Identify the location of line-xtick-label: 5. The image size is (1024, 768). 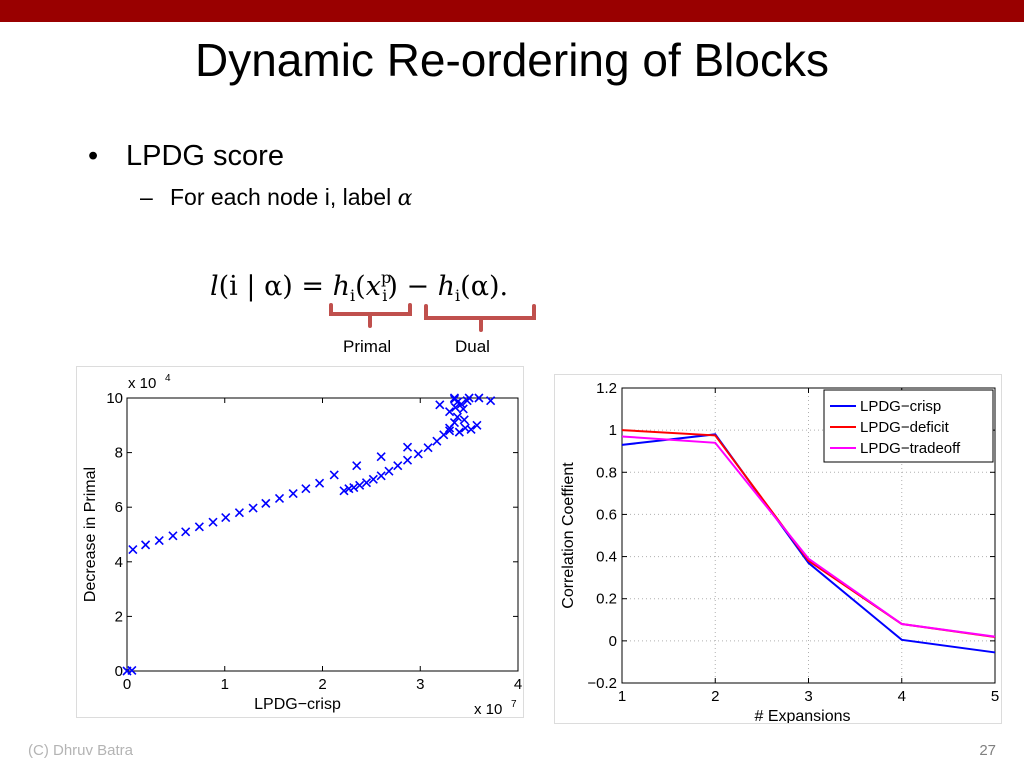
(995, 696).